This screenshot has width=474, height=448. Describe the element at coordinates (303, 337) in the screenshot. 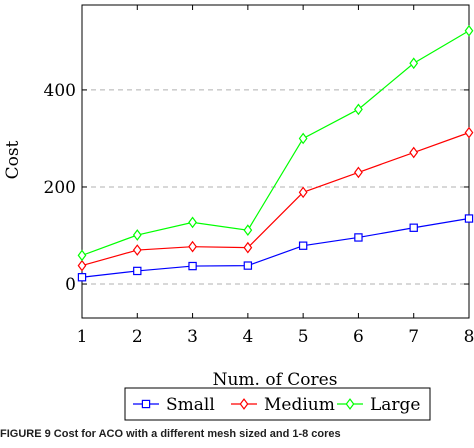

I see `x-tick-label: 5` at that location.